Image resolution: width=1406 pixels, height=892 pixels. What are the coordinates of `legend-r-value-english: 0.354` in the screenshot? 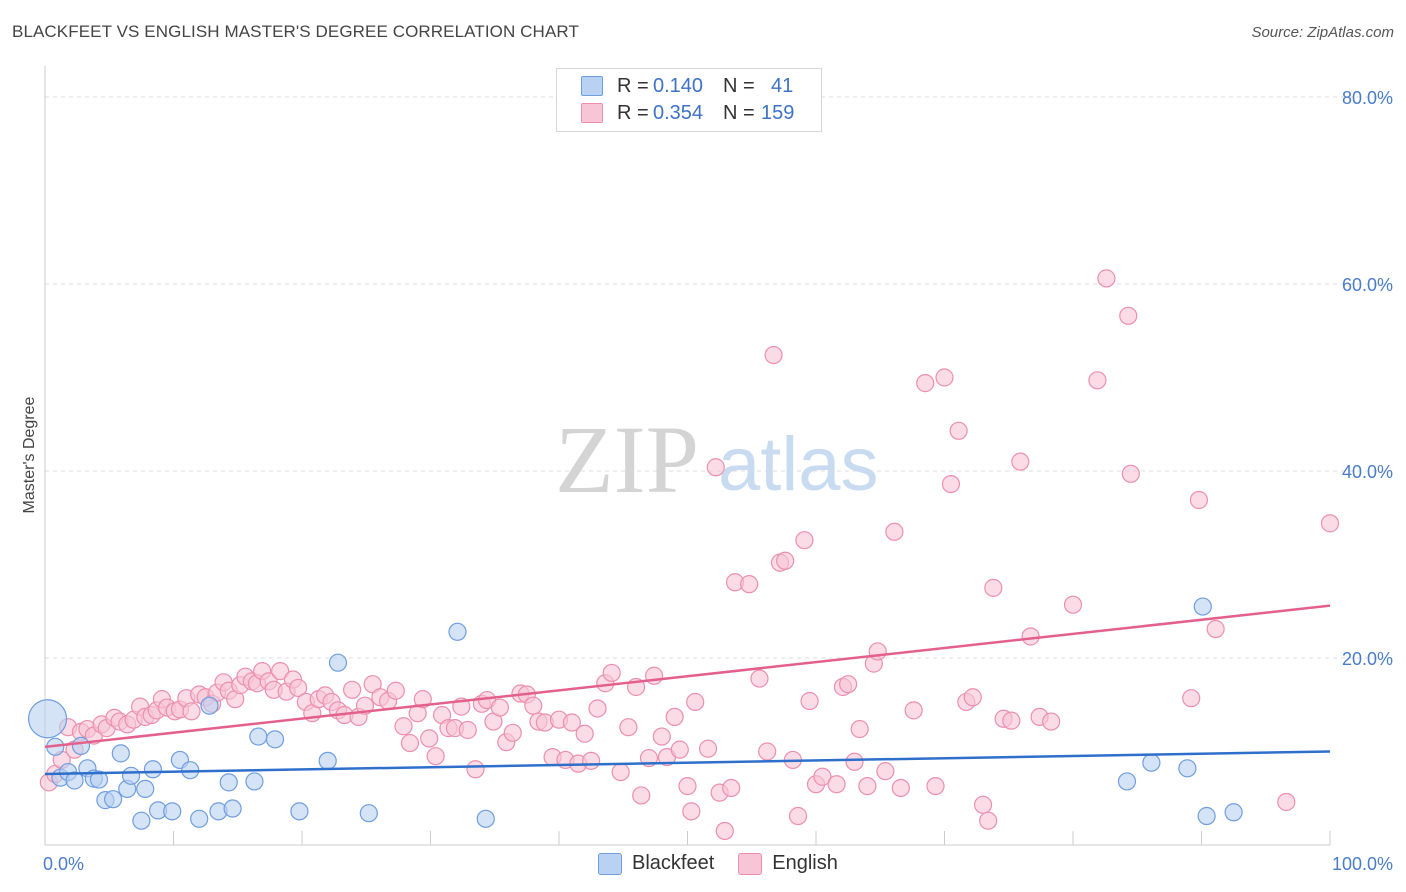 It's located at (678, 112).